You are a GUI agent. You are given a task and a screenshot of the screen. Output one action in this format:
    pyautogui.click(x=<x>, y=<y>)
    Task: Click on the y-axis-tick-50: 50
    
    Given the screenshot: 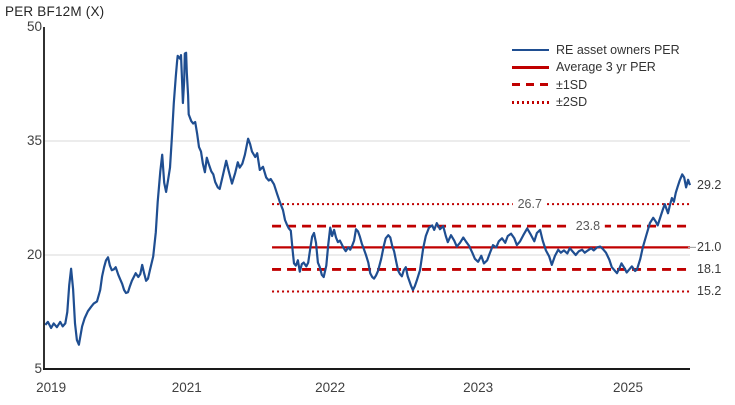 What is the action you would take?
    pyautogui.click(x=34, y=26)
    